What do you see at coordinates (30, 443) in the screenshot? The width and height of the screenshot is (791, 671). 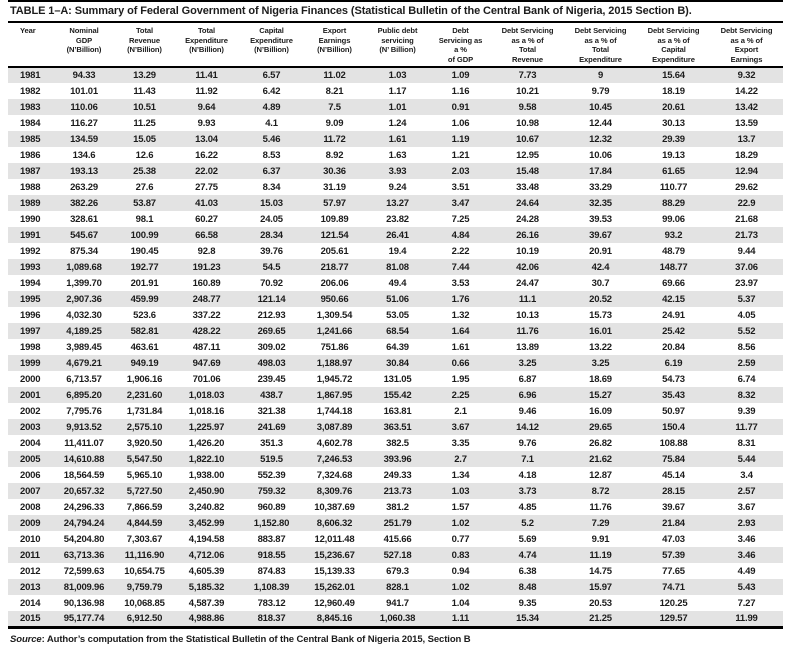 I see `year-cell: 2004` at bounding box center [30, 443].